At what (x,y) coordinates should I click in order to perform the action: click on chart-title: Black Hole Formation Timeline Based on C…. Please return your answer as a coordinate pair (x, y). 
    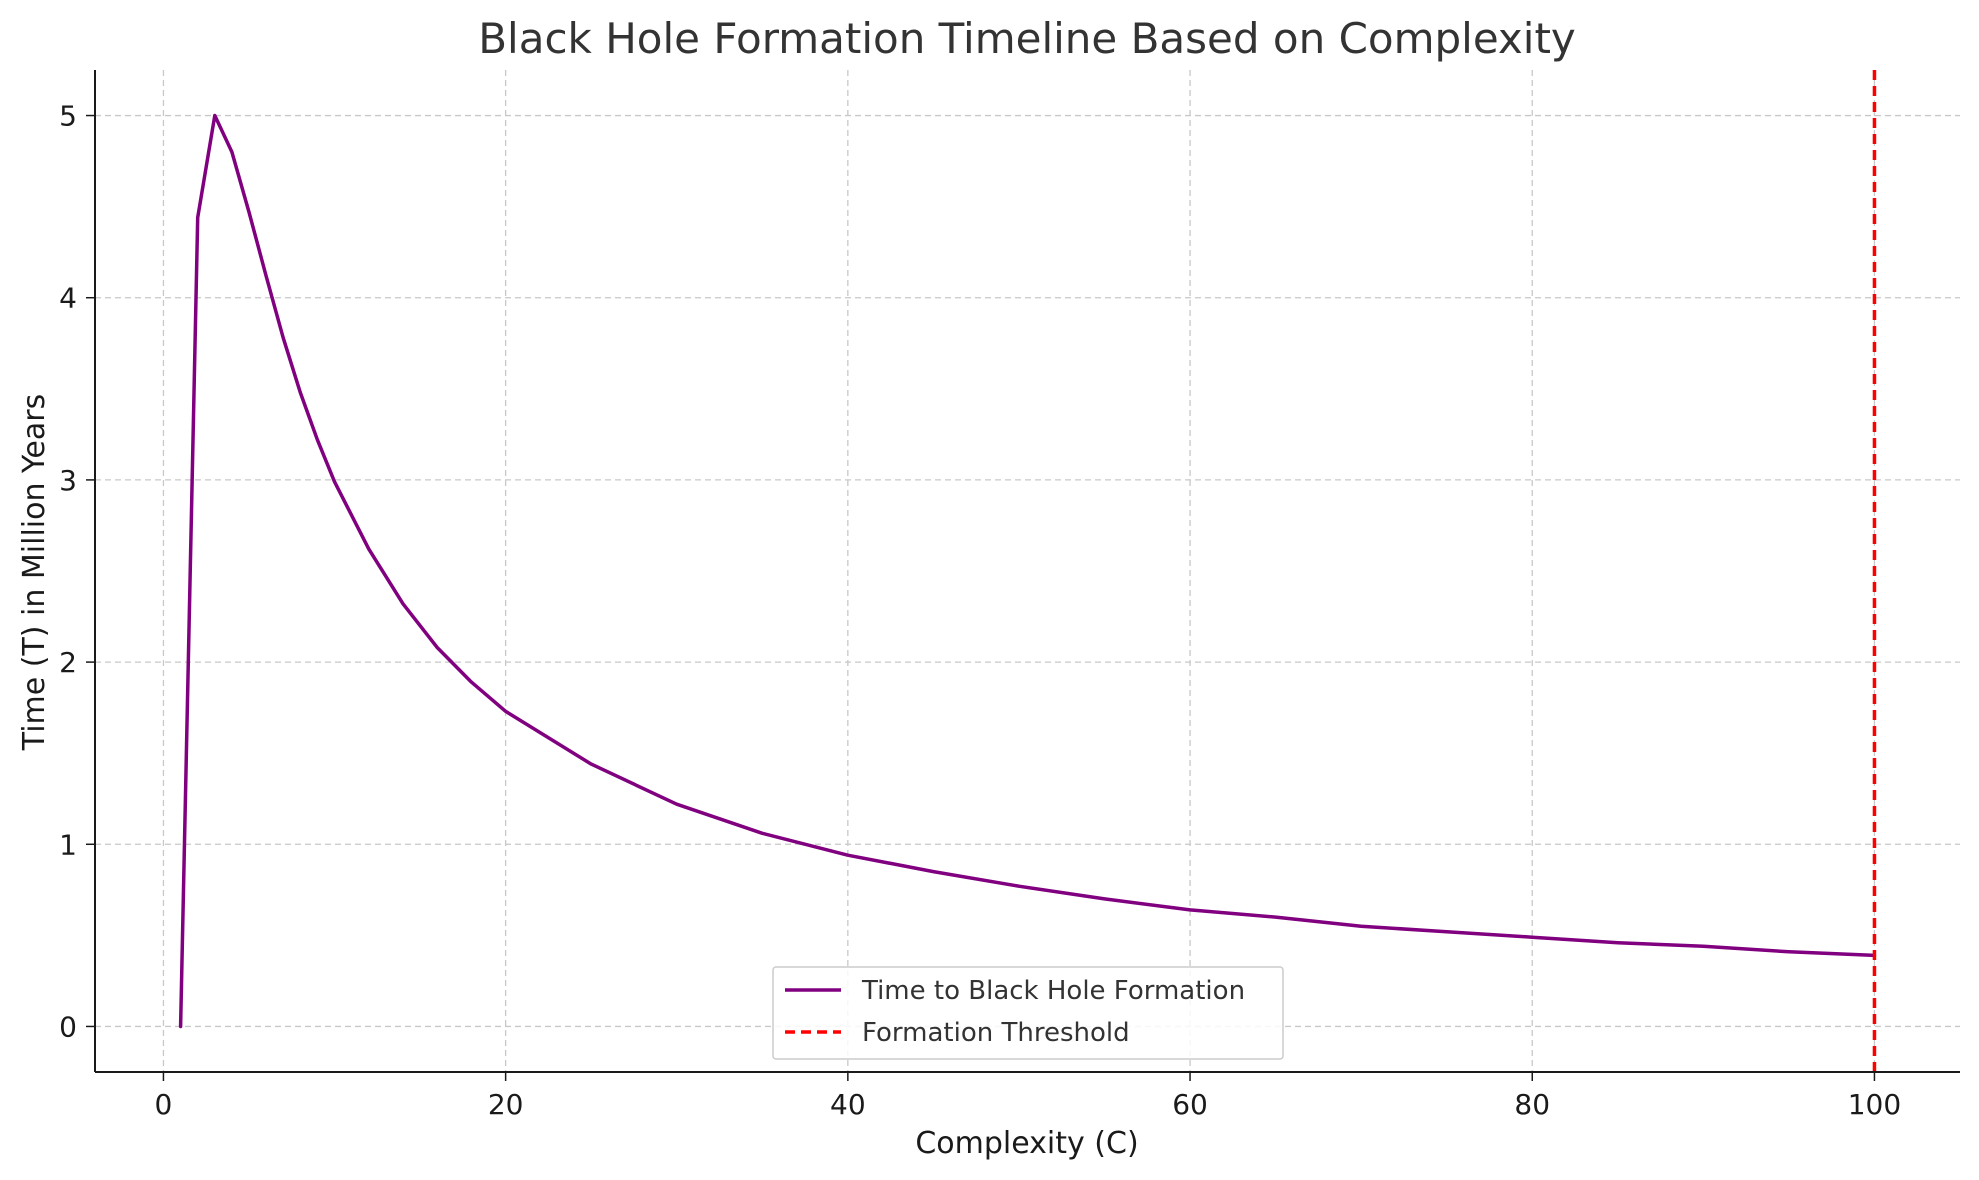
    Looking at the image, I should click on (1027, 38).